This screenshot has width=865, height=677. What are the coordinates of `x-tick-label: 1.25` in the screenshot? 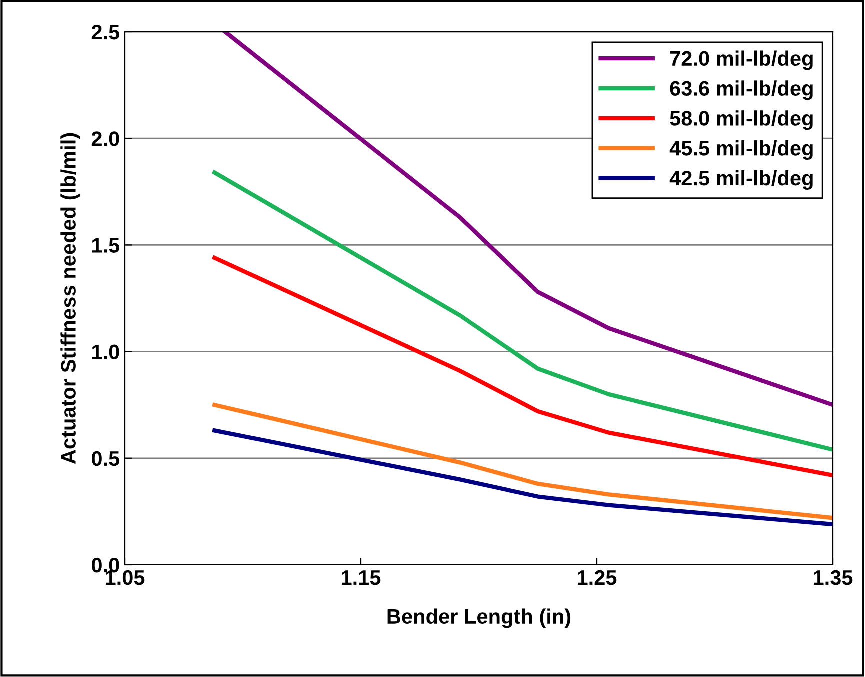 It's located at (597, 578).